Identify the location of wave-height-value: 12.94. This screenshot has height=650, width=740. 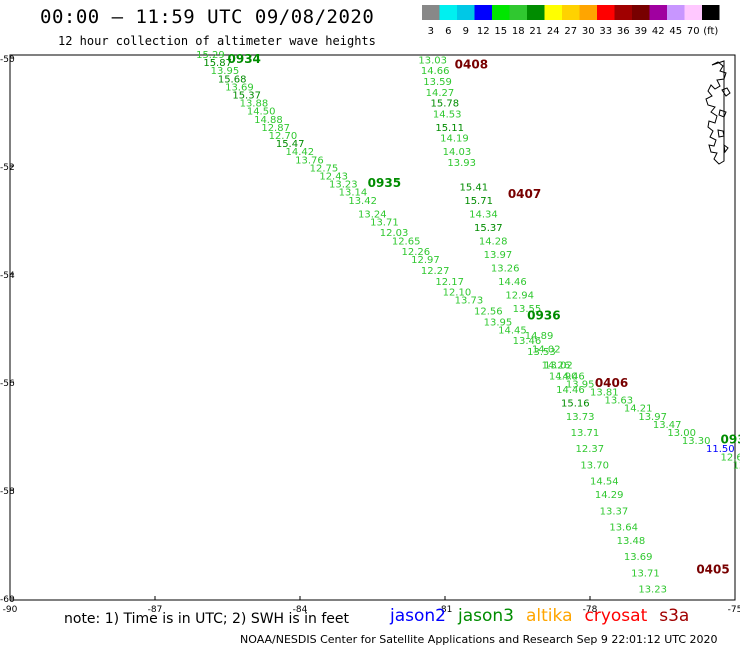
(519, 295).